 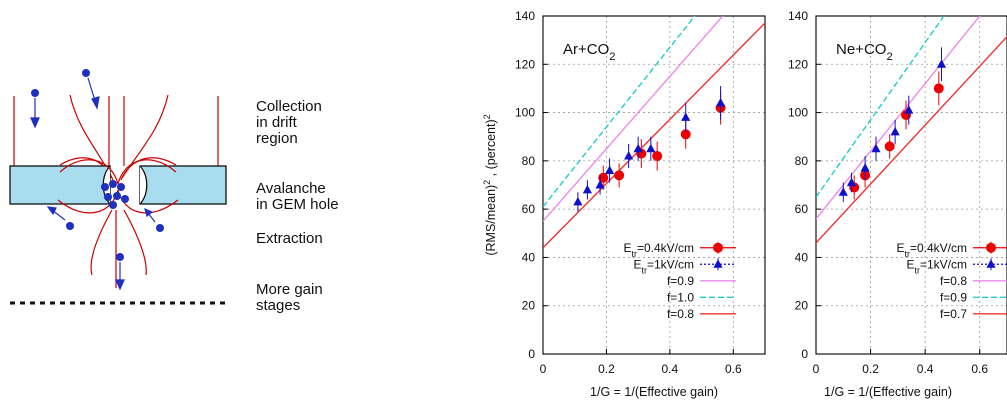 What do you see at coordinates (60, 185) in the screenshot?
I see `gem-foil-left` at bounding box center [60, 185].